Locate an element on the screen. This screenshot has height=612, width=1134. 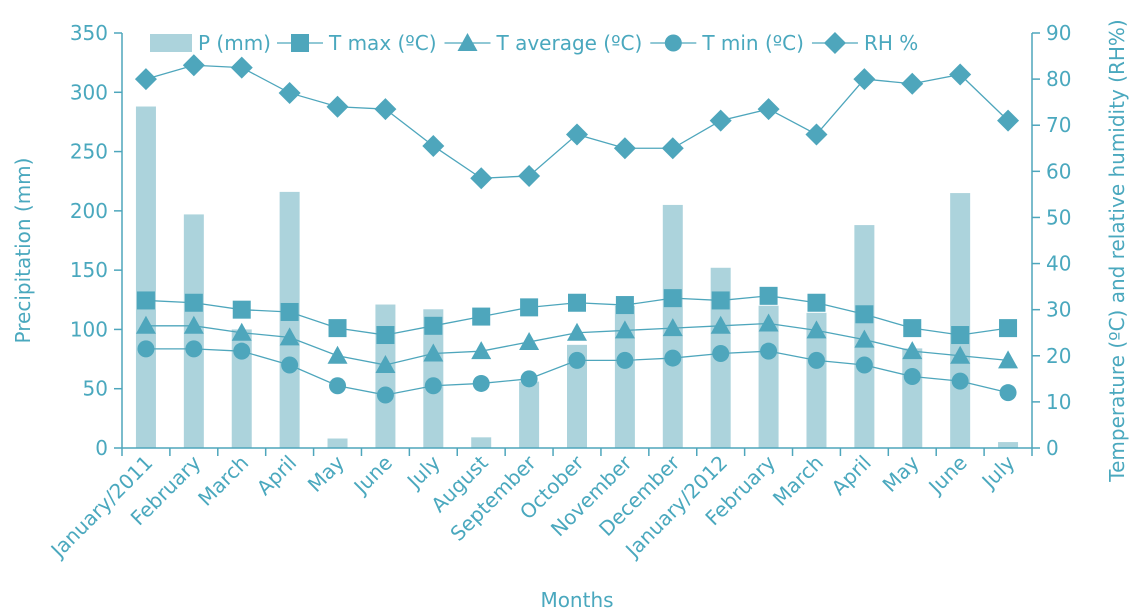
right-y-tick-label: 80 is located at coordinates (1058, 79).